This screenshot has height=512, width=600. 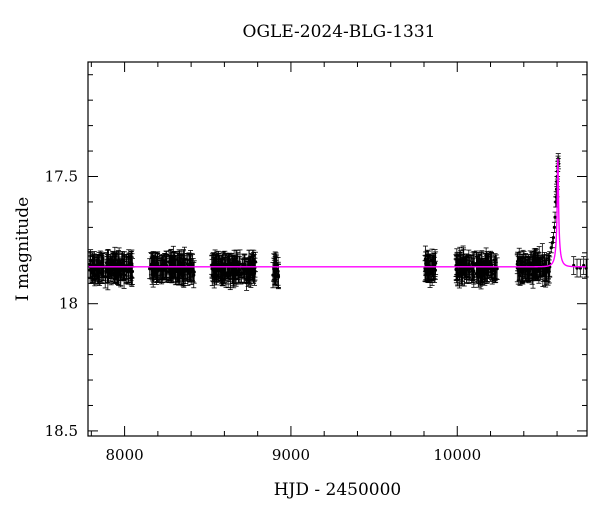 What do you see at coordinates (457, 455) in the screenshot?
I see `x-tick-label: 10000` at bounding box center [457, 455].